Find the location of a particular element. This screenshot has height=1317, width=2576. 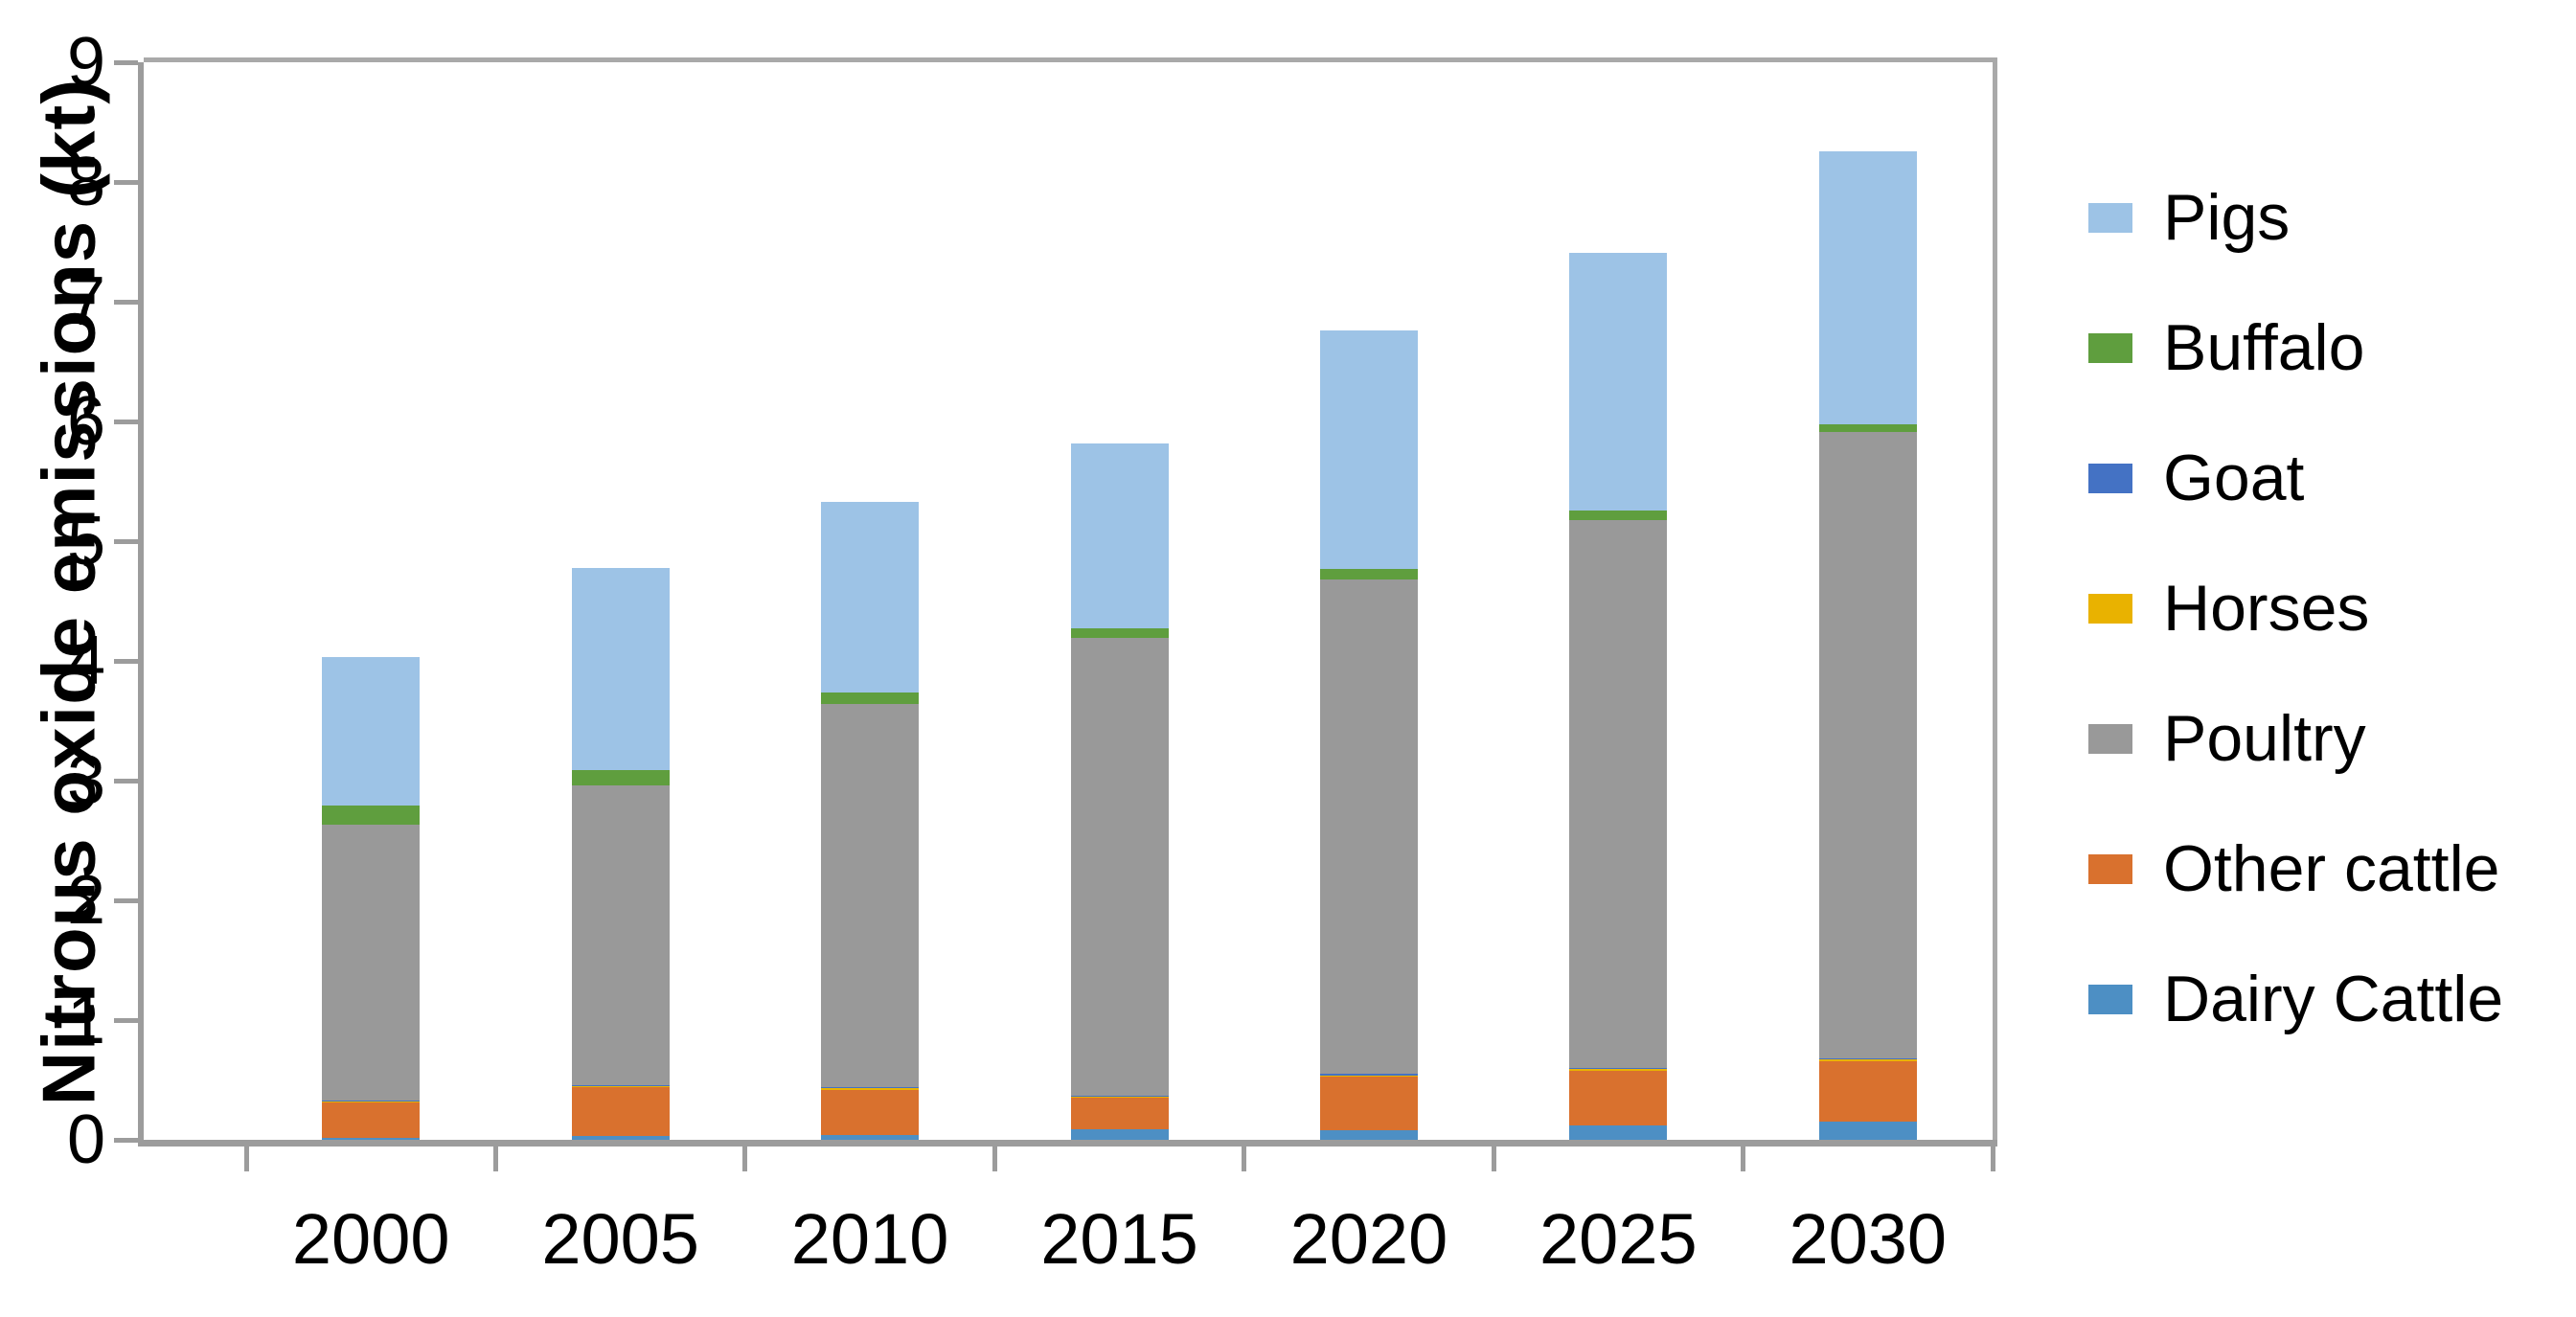

y-axis-title: Nitrous oxide emissions (kt) is located at coordinates (68, 592).